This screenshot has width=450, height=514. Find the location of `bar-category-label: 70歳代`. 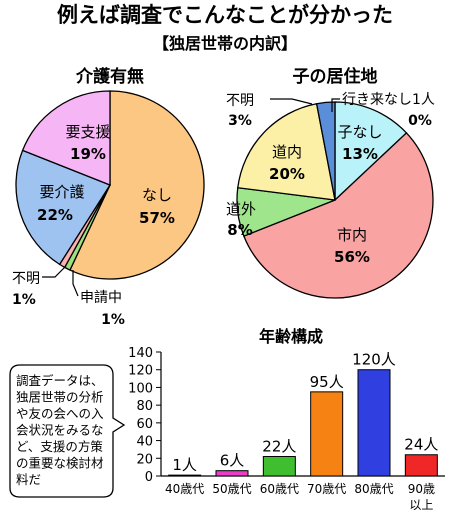

bar-category-label: 70歳代 is located at coordinates (326, 489).